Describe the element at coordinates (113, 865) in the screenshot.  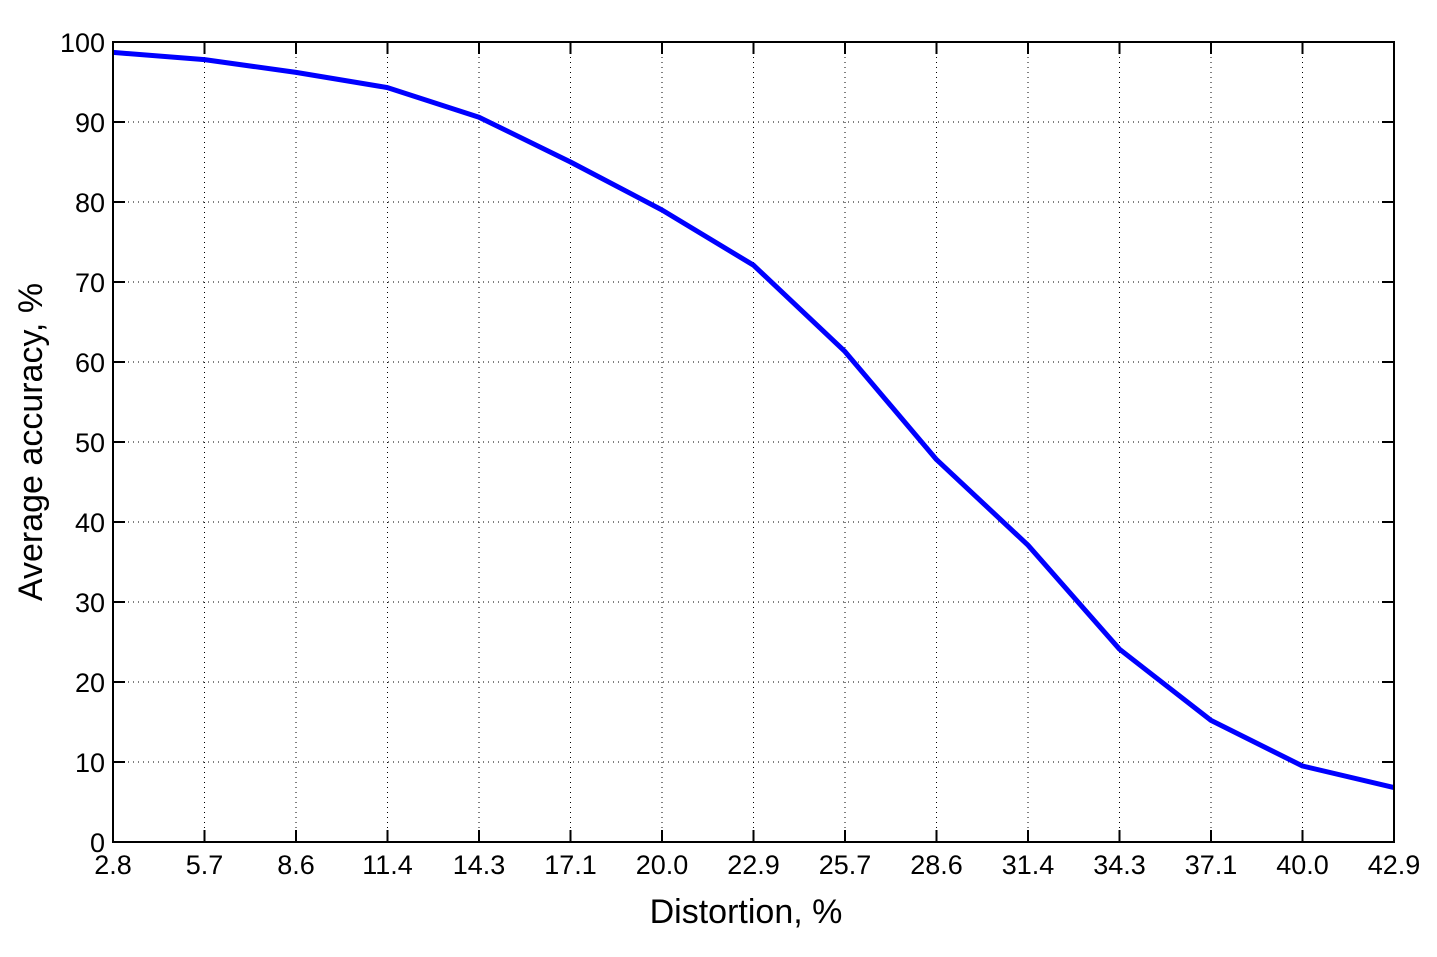
I see `x-tick-label: 2.8` at that location.